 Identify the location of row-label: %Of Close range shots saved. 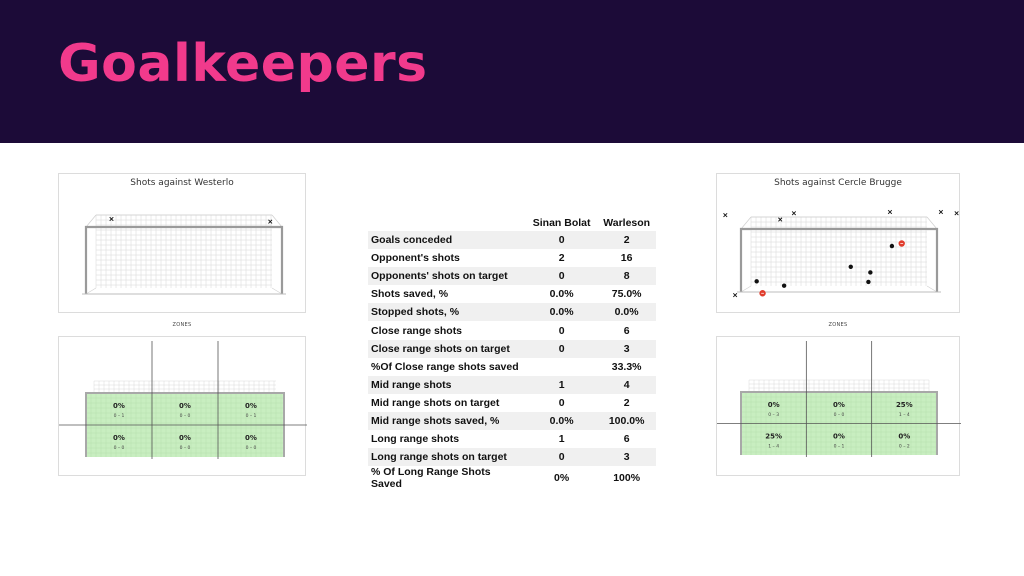
(445, 366).